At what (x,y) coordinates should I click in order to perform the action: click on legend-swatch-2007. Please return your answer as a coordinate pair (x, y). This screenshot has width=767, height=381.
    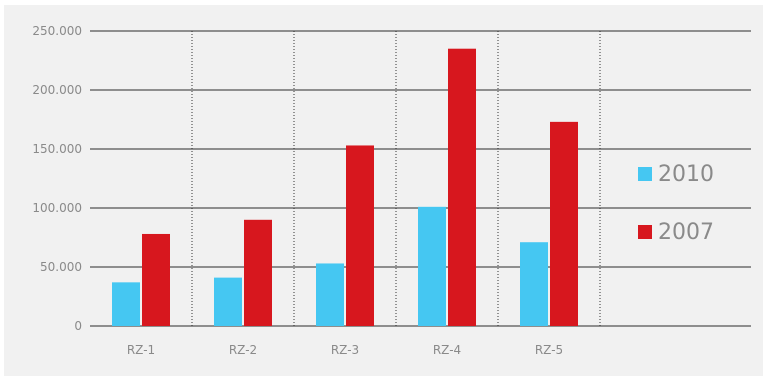
    Looking at the image, I should click on (645, 232).